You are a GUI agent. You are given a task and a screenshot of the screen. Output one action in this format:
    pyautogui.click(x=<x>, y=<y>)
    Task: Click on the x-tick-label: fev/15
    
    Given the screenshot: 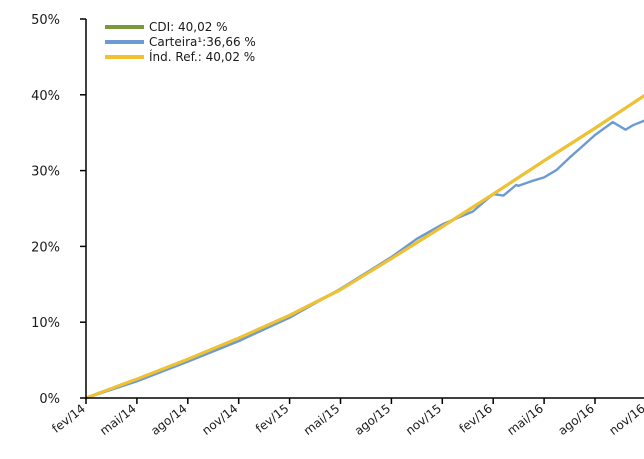 What is the action you would take?
    pyautogui.click(x=272, y=418)
    